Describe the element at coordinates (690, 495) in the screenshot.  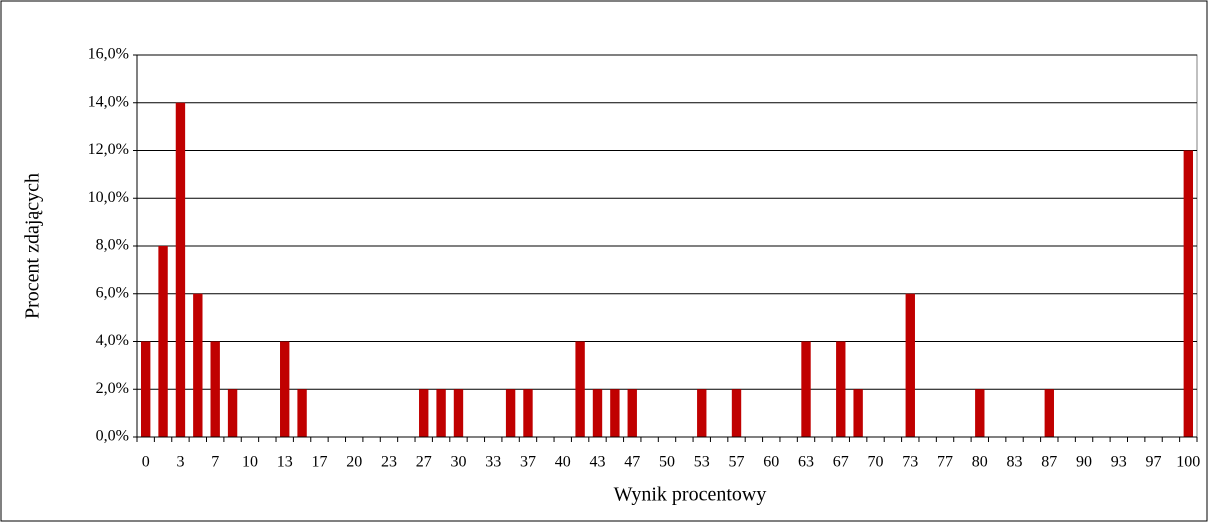
I see `x-axis-label: Wynik procentowy` at that location.